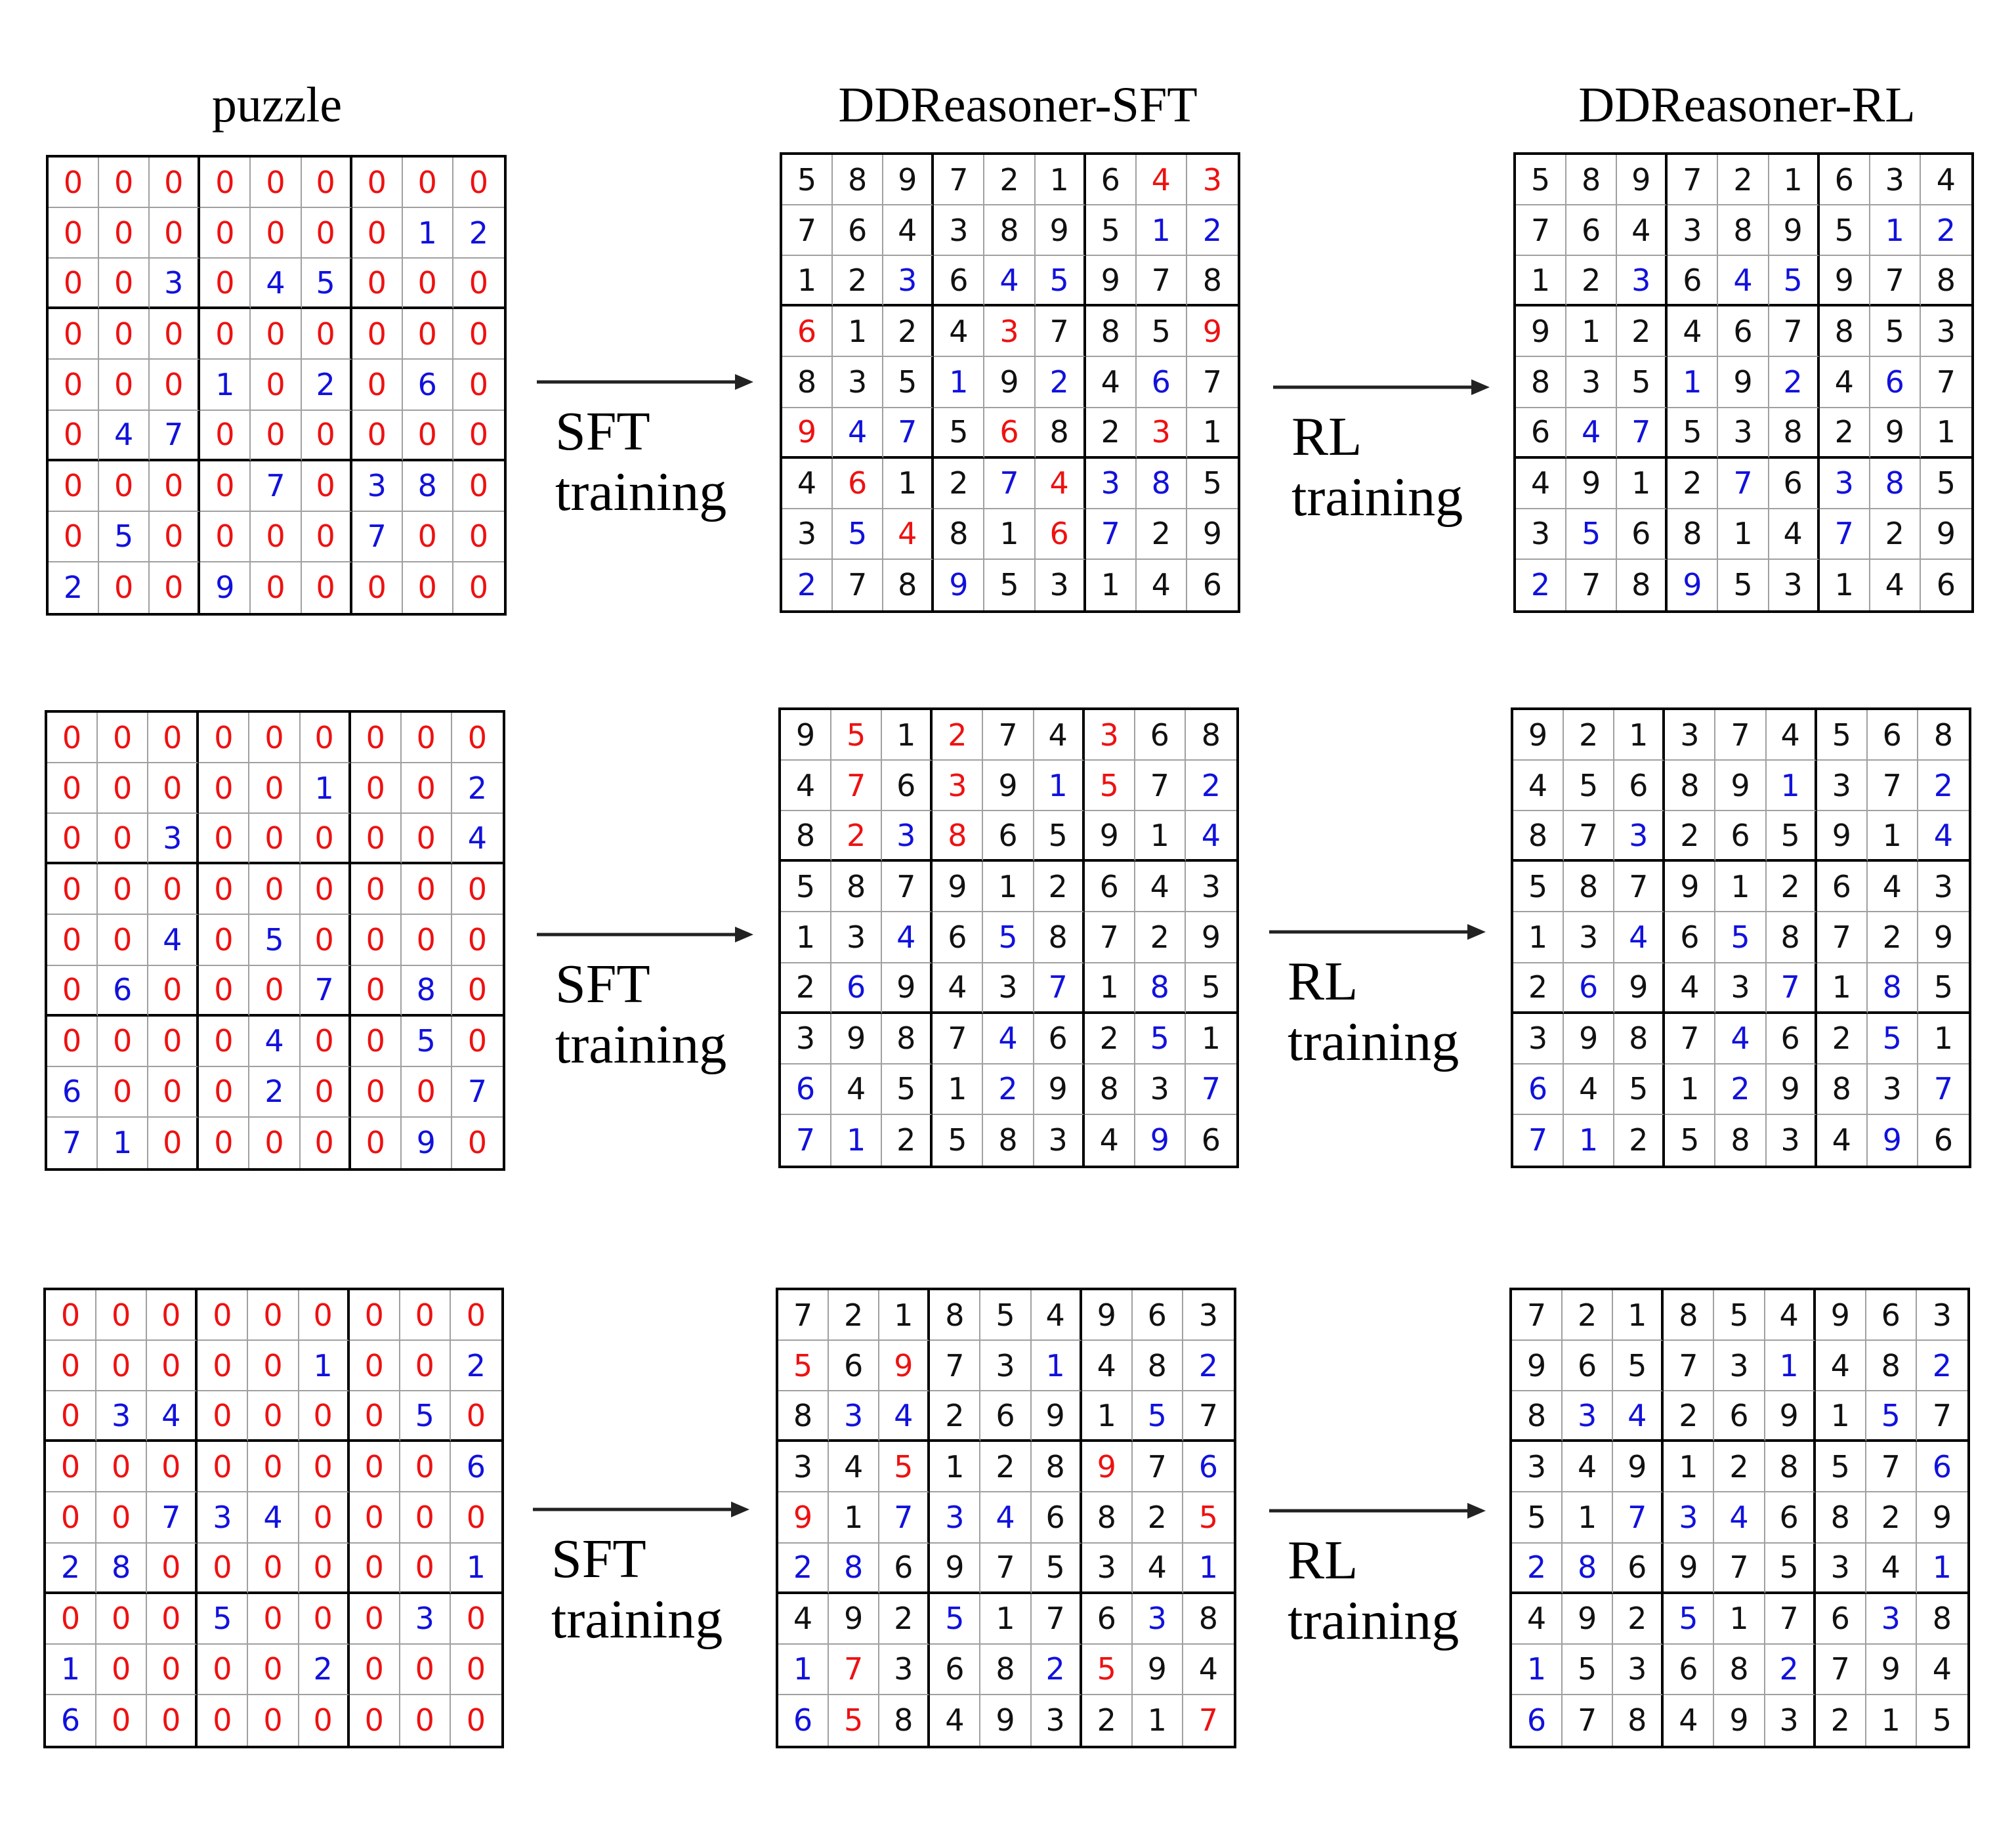  Describe the element at coordinates (1377, 467) in the screenshot. I see `rl-training-label: RL training` at that location.